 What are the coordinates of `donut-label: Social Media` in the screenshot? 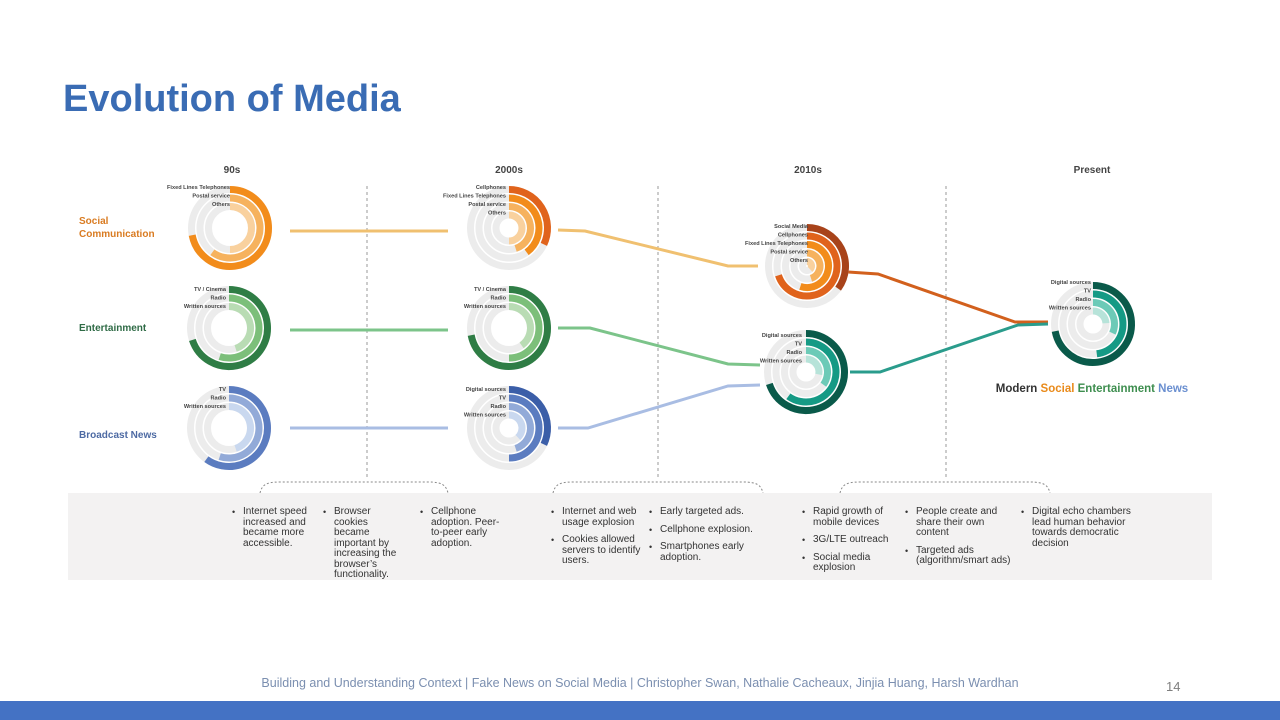 It's located at (791, 227).